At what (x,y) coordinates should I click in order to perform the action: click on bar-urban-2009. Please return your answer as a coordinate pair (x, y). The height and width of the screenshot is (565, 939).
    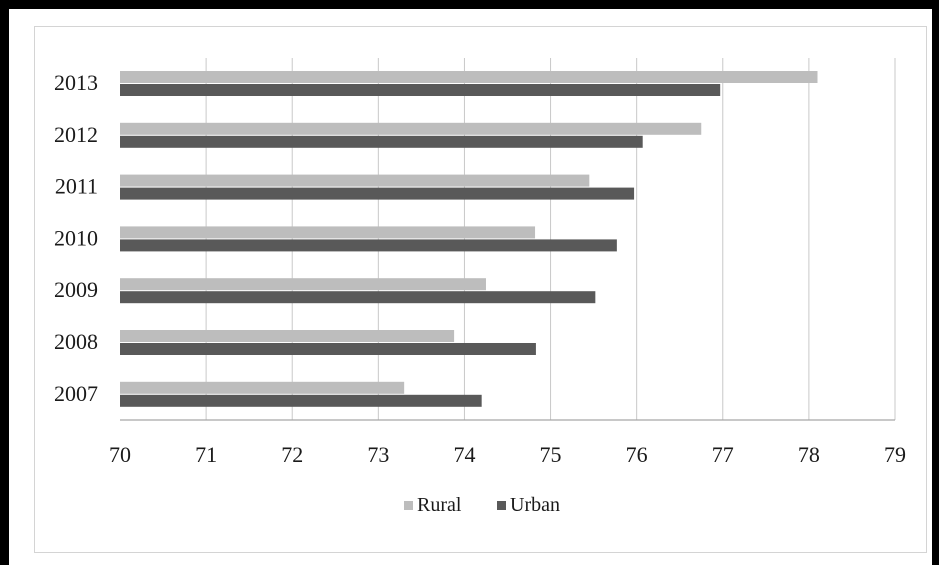
    Looking at the image, I should click on (358, 297).